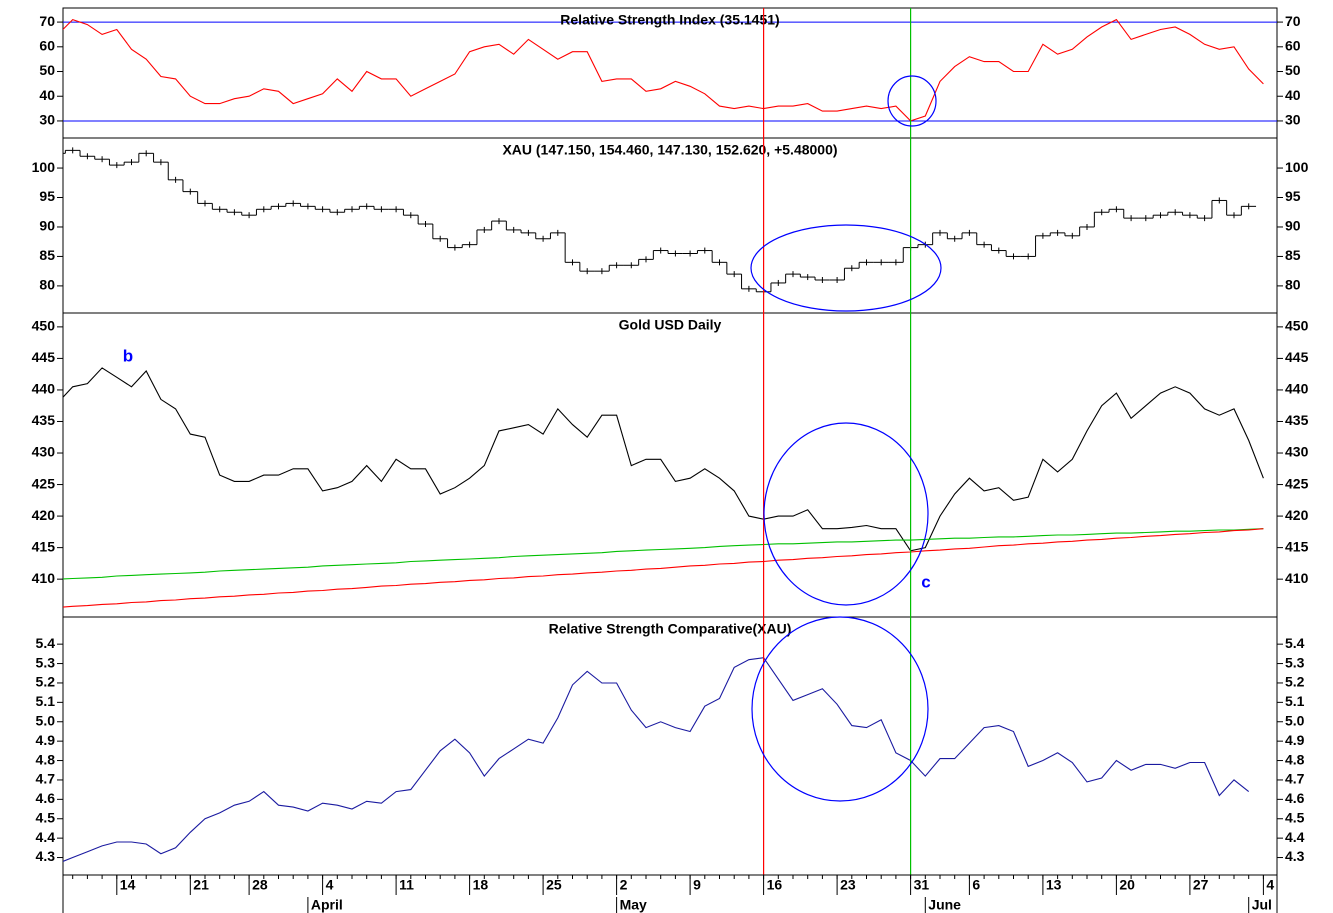 The width and height of the screenshot is (1333, 913). I want to click on x-tick-label: 13, so click(1054, 885).